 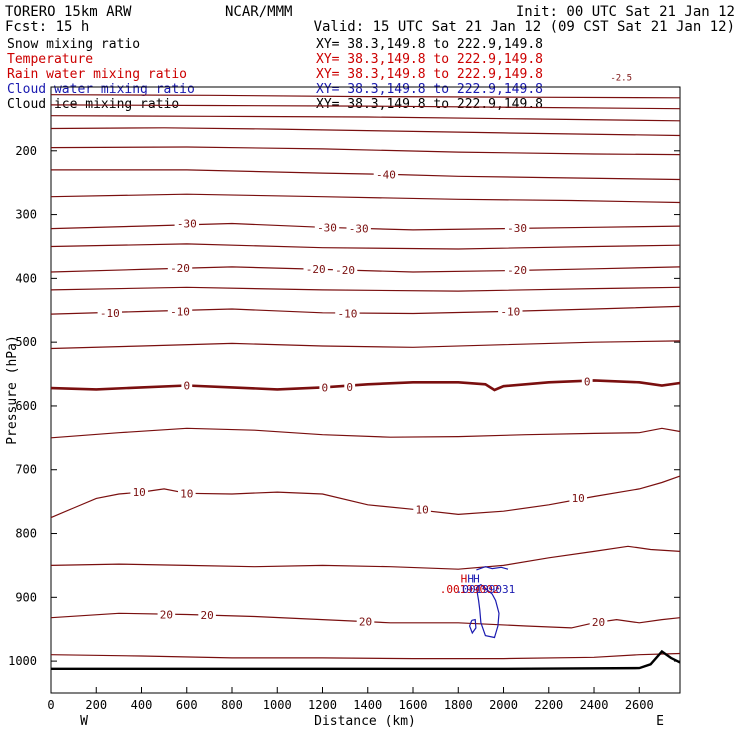 What do you see at coordinates (97, 74) in the screenshot?
I see `field-name-rain: Rain water mixing ratio` at bounding box center [97, 74].